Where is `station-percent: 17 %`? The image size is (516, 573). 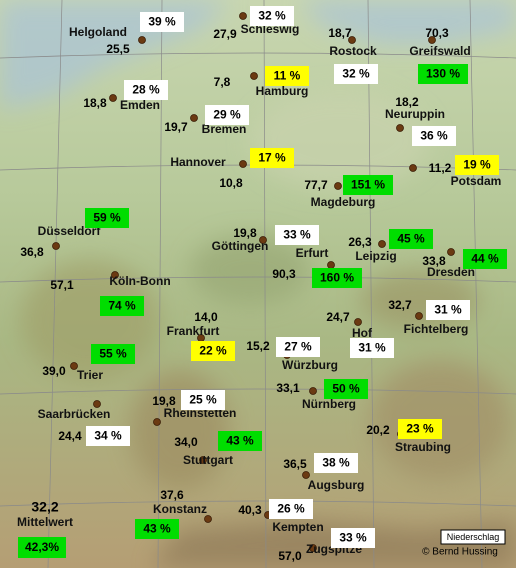
station-percent: 17 % is located at coordinates (272, 158).